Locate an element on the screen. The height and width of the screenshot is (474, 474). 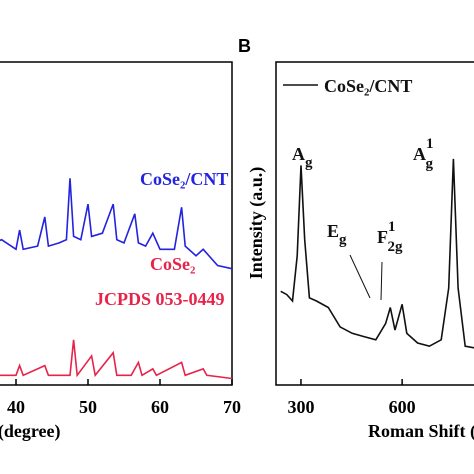
annotation: JCPDS 053-0449 is located at coordinates (160, 299).